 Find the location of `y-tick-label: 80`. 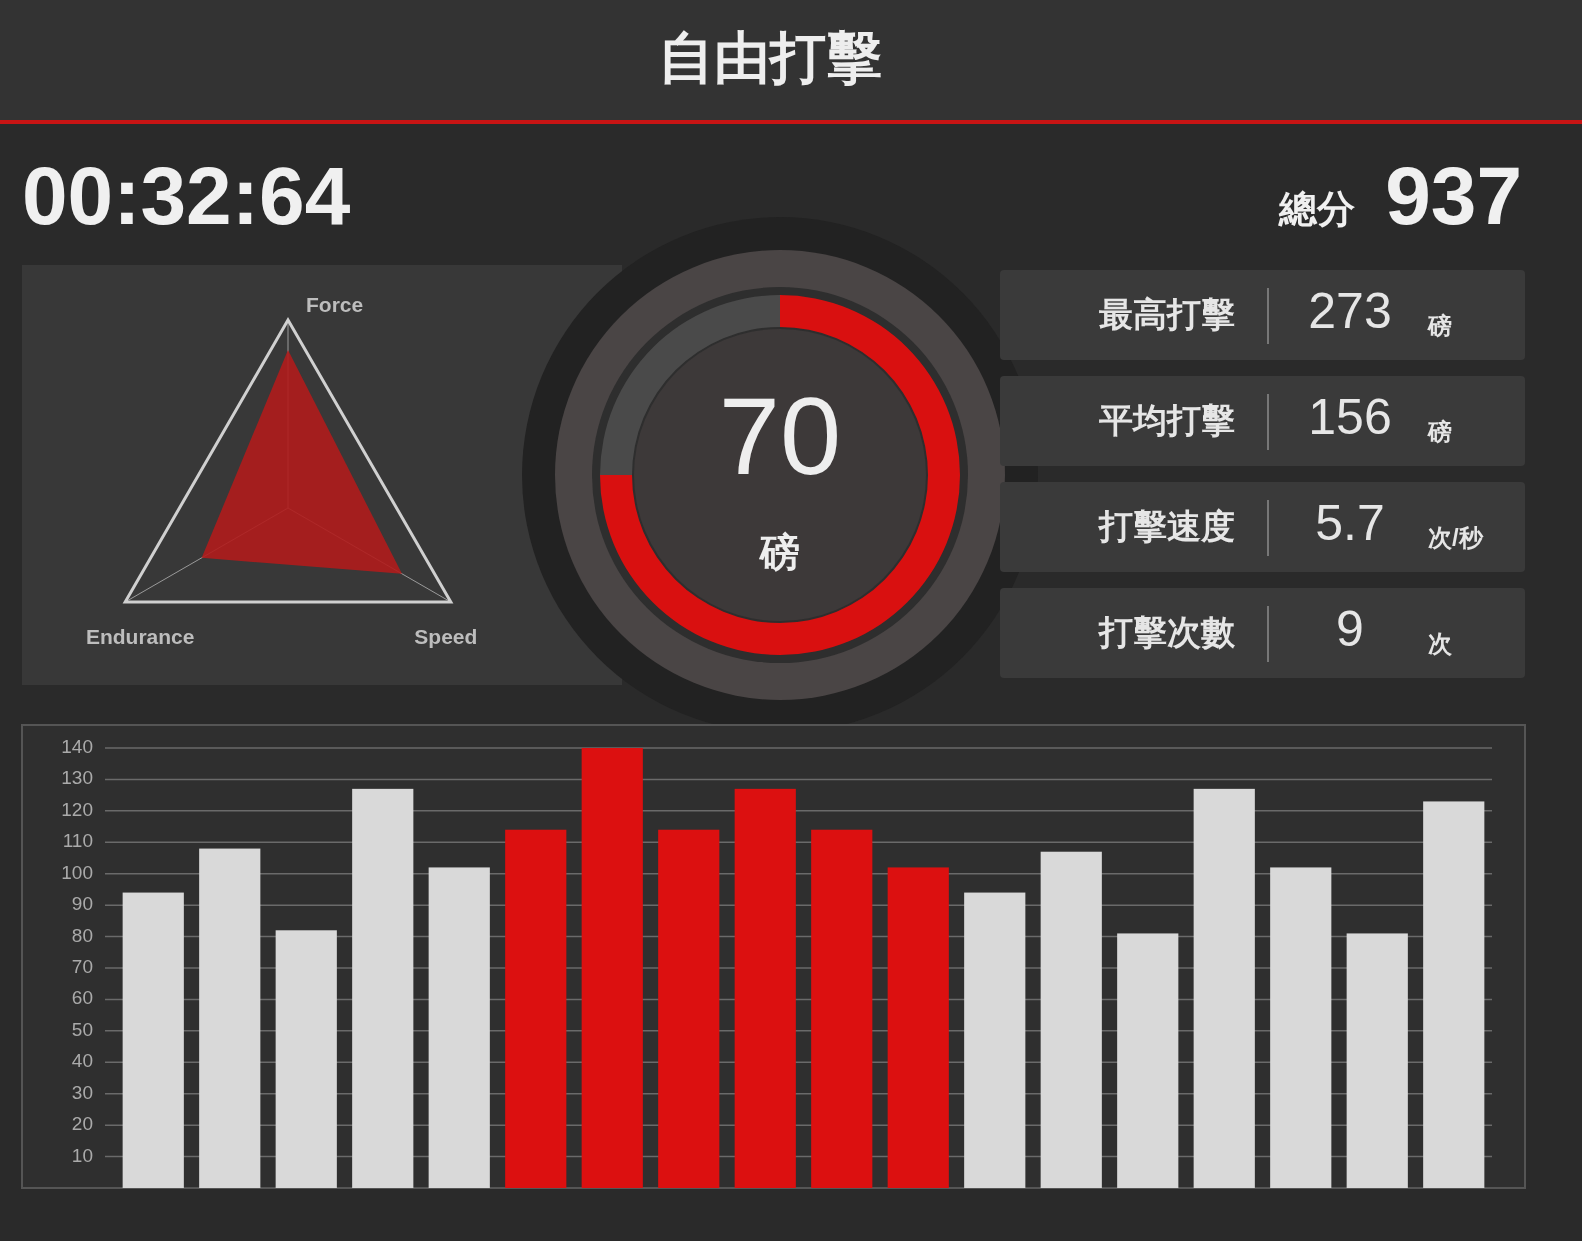

y-tick-label: 80 is located at coordinates (82, 935).